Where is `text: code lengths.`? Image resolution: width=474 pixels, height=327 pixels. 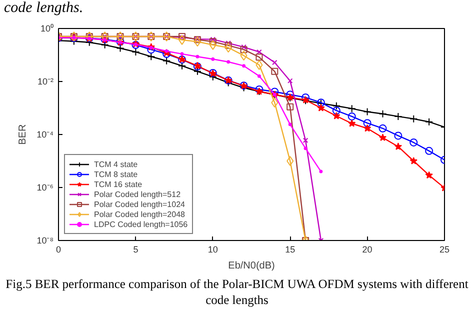 text: code lengths. is located at coordinates (44, 8).